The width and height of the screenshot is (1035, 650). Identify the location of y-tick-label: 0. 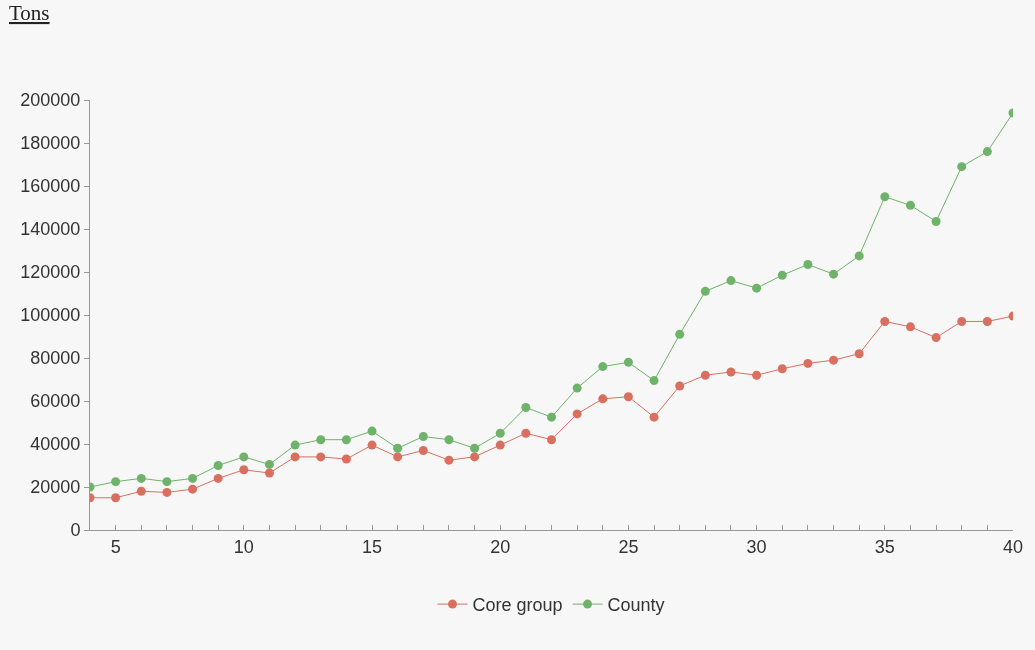
(75, 530).